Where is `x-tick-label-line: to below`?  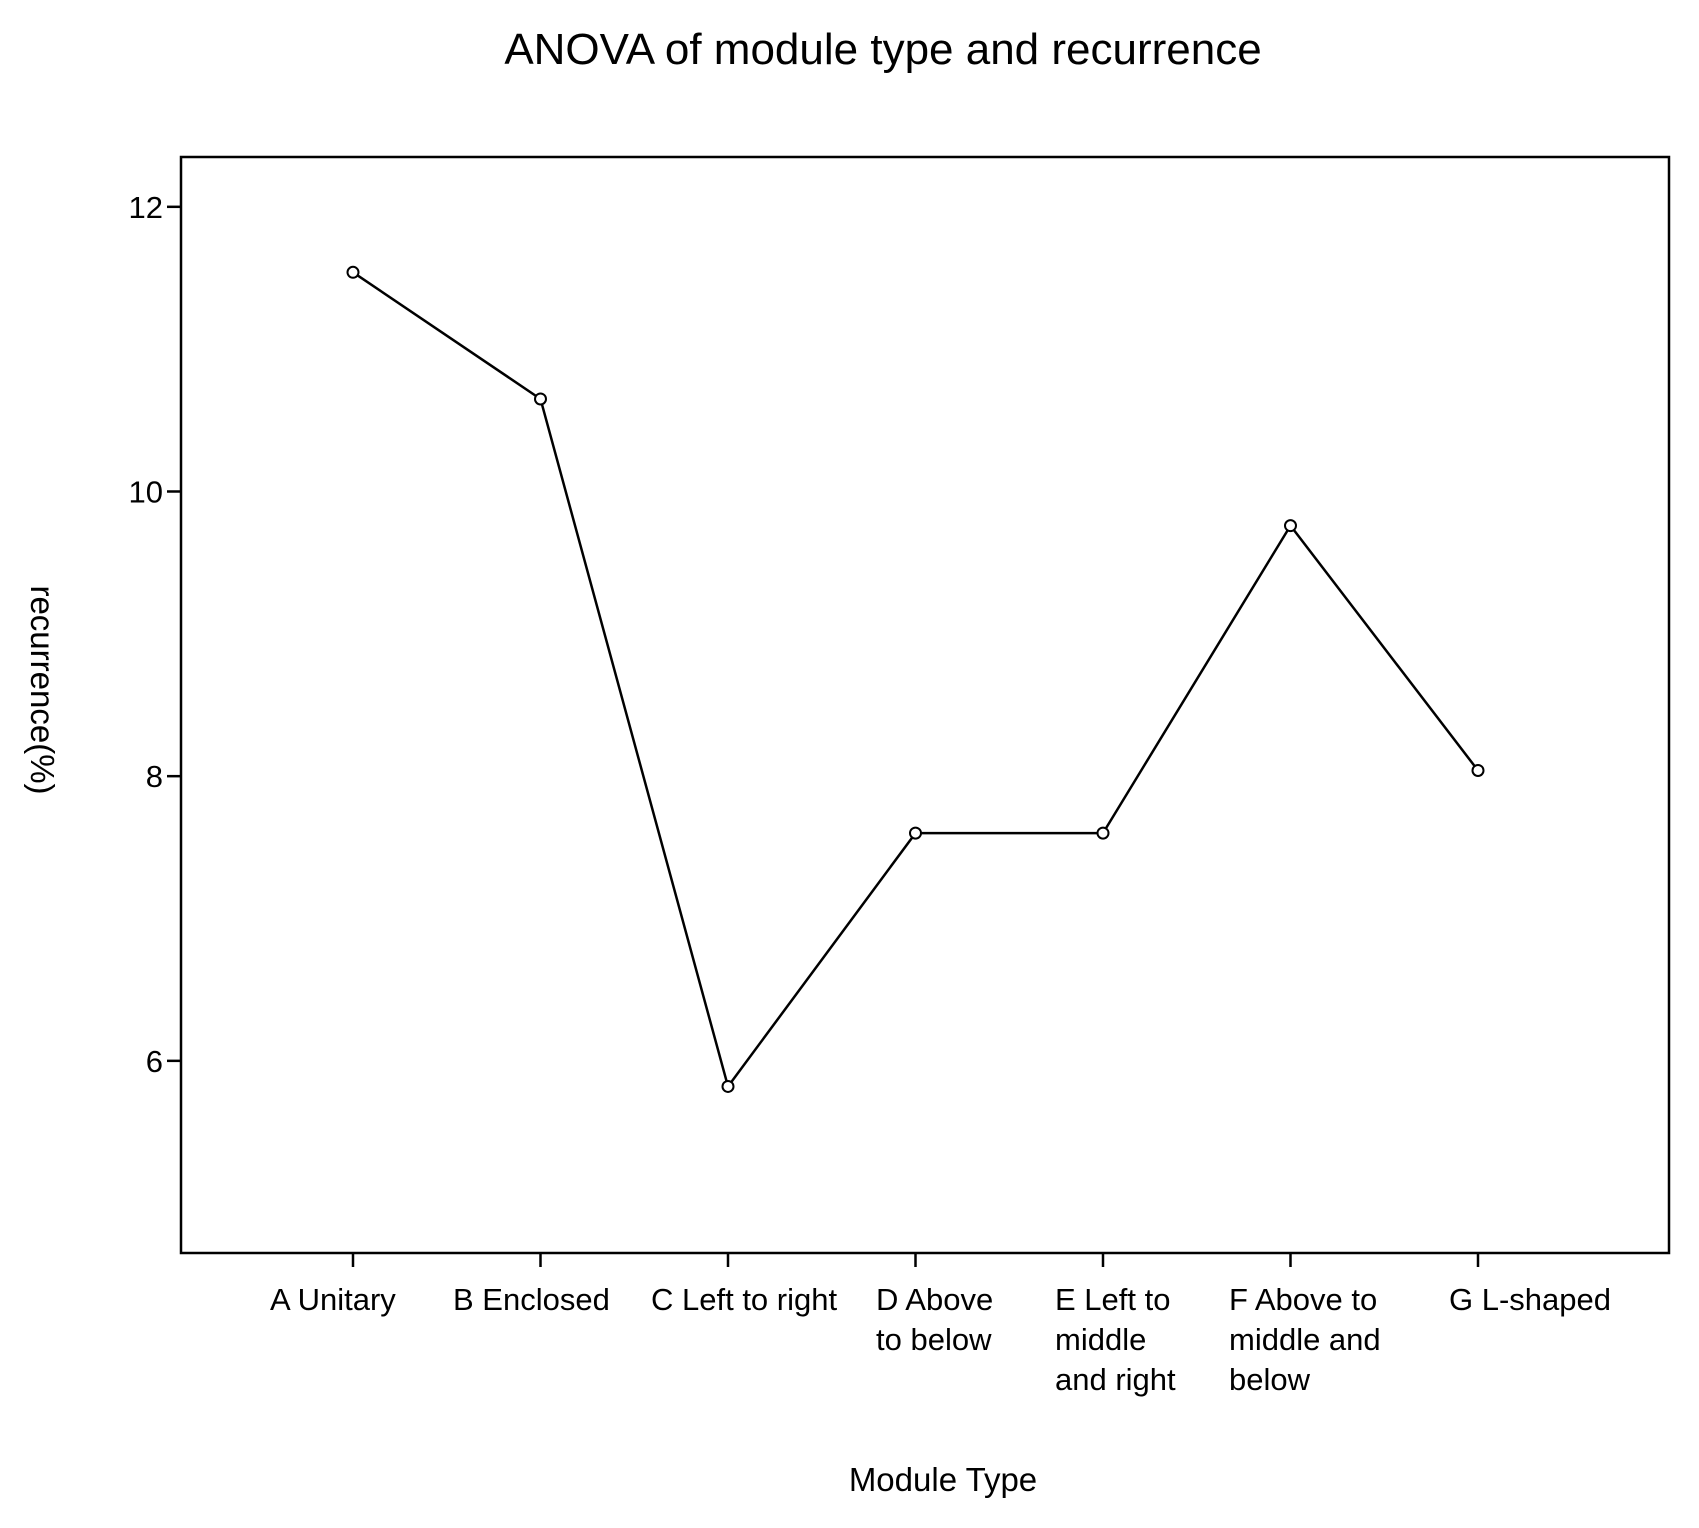 x-tick-label-line: to below is located at coordinates (934, 1339).